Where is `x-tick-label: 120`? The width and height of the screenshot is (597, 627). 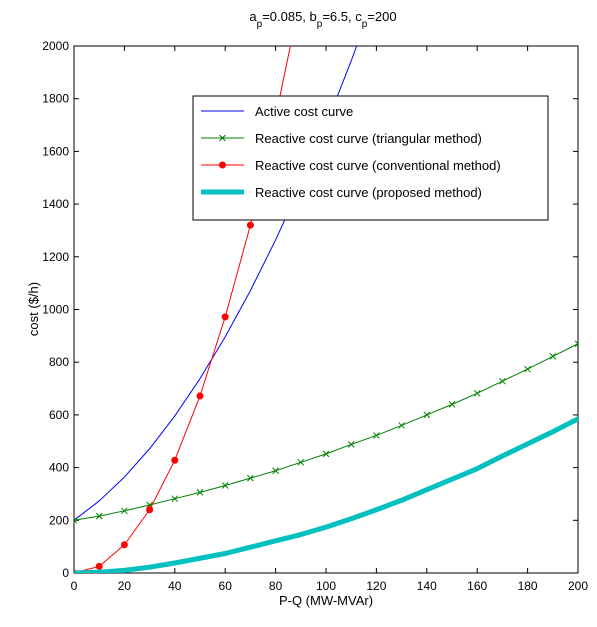 x-tick-label: 120 is located at coordinates (376, 586).